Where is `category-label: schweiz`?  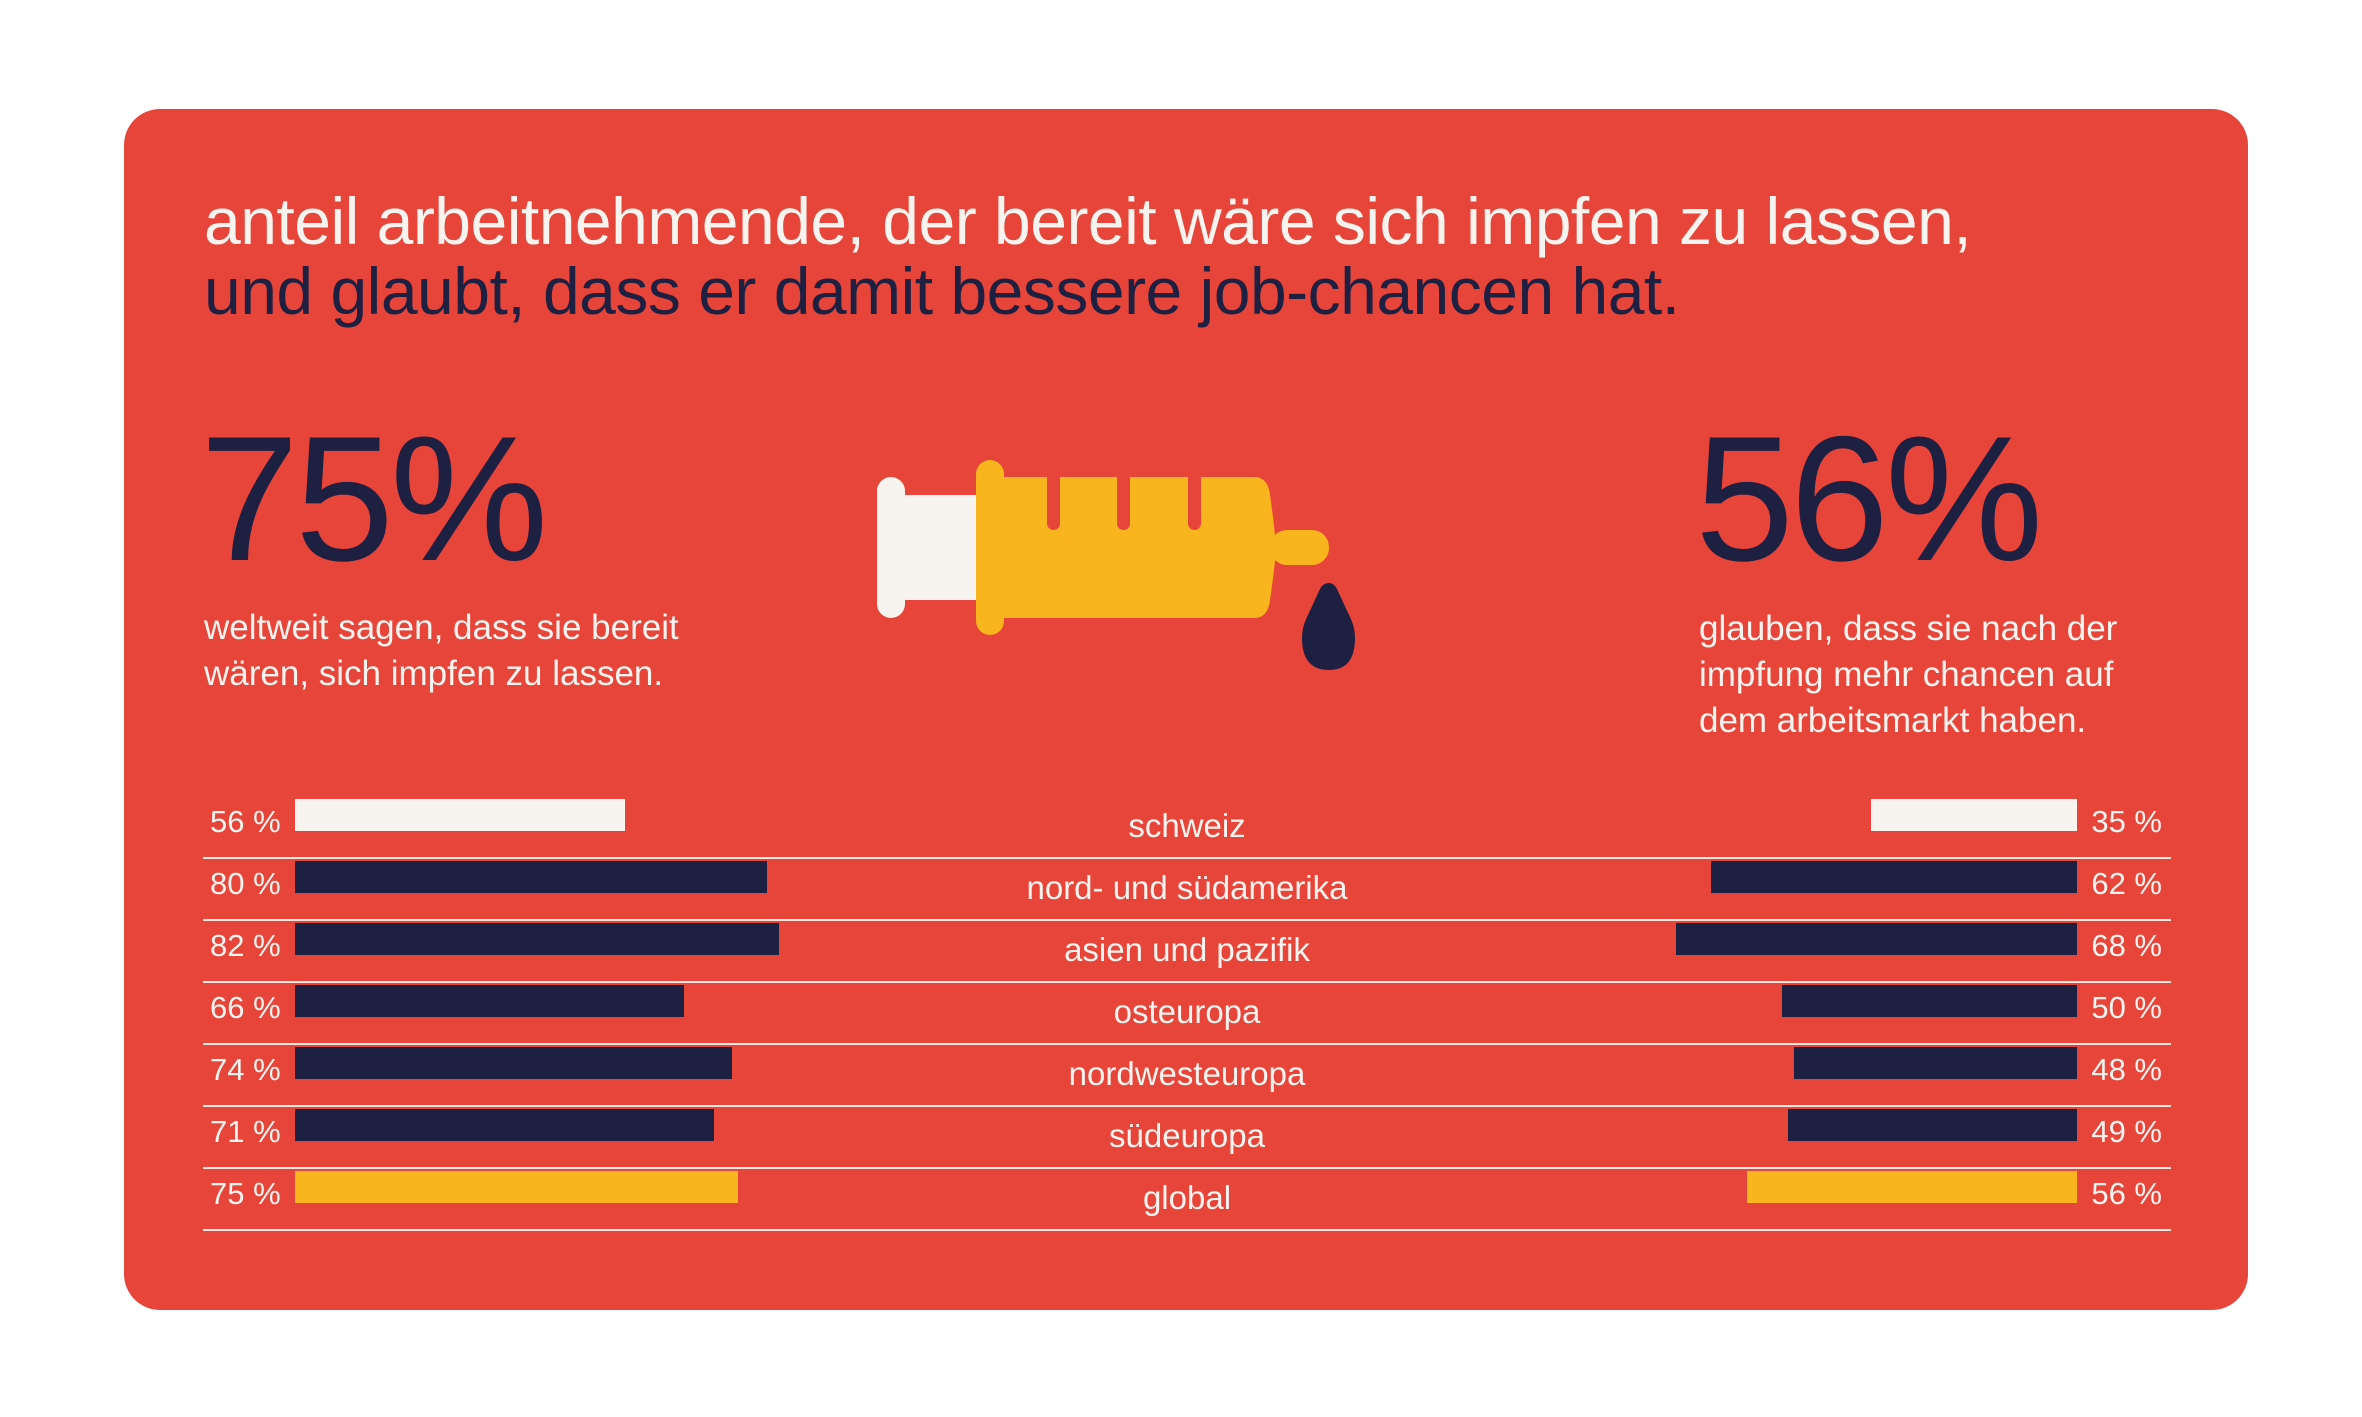
category-label: schweiz is located at coordinates (1187, 825).